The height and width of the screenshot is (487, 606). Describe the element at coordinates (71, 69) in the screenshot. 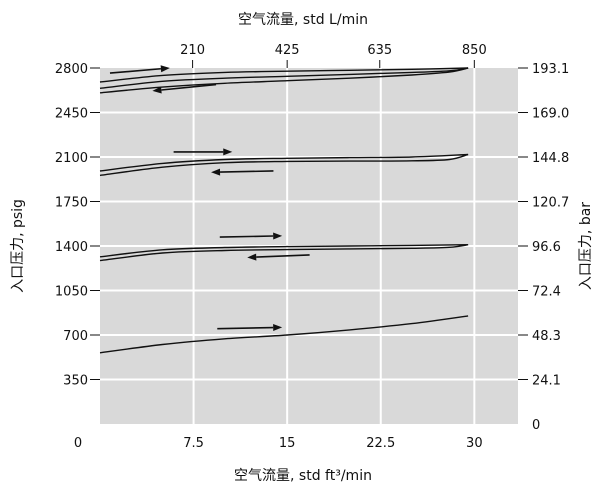

I see `y-tick-label-left-7: 2800` at that location.